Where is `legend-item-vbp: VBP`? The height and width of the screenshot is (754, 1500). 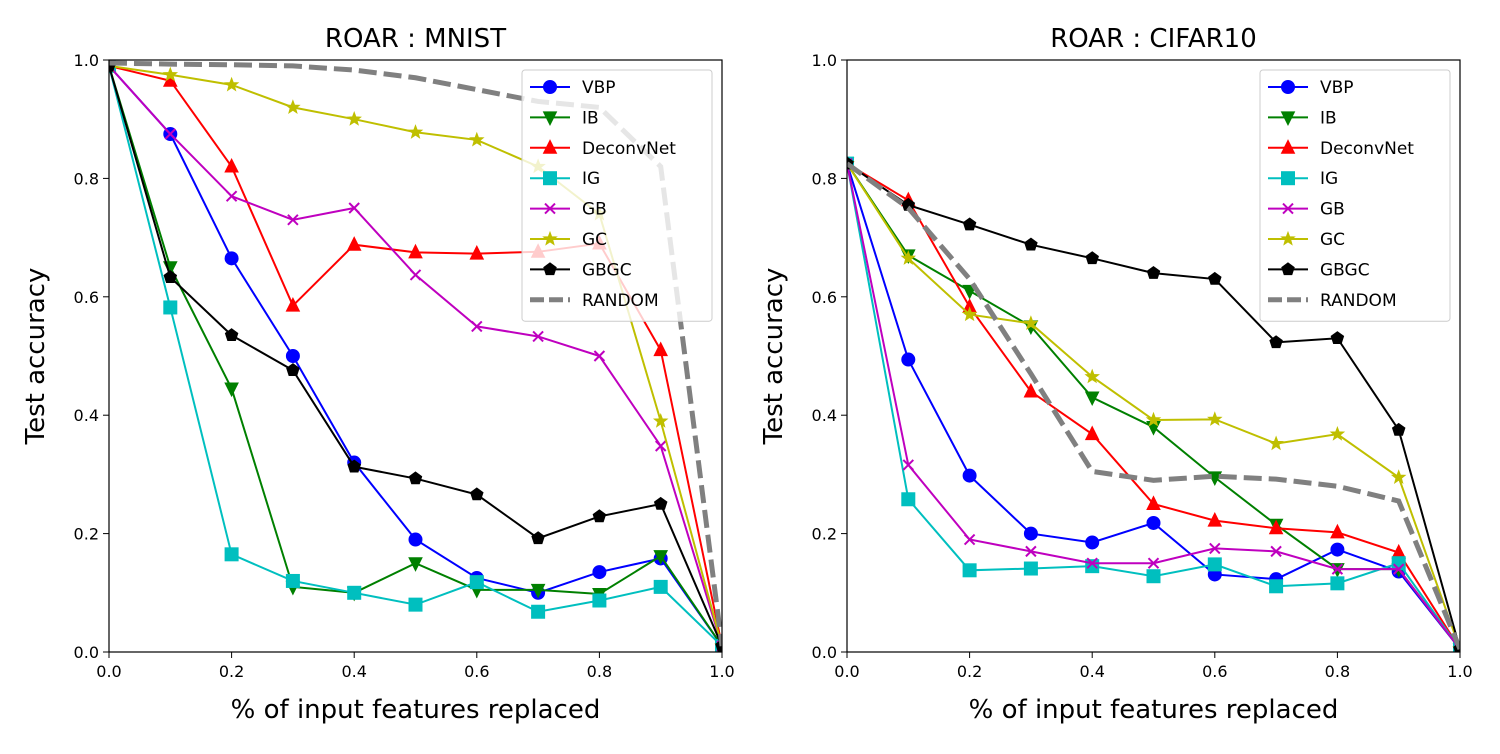
legend-item-vbp: VBP is located at coordinates (573, 88).